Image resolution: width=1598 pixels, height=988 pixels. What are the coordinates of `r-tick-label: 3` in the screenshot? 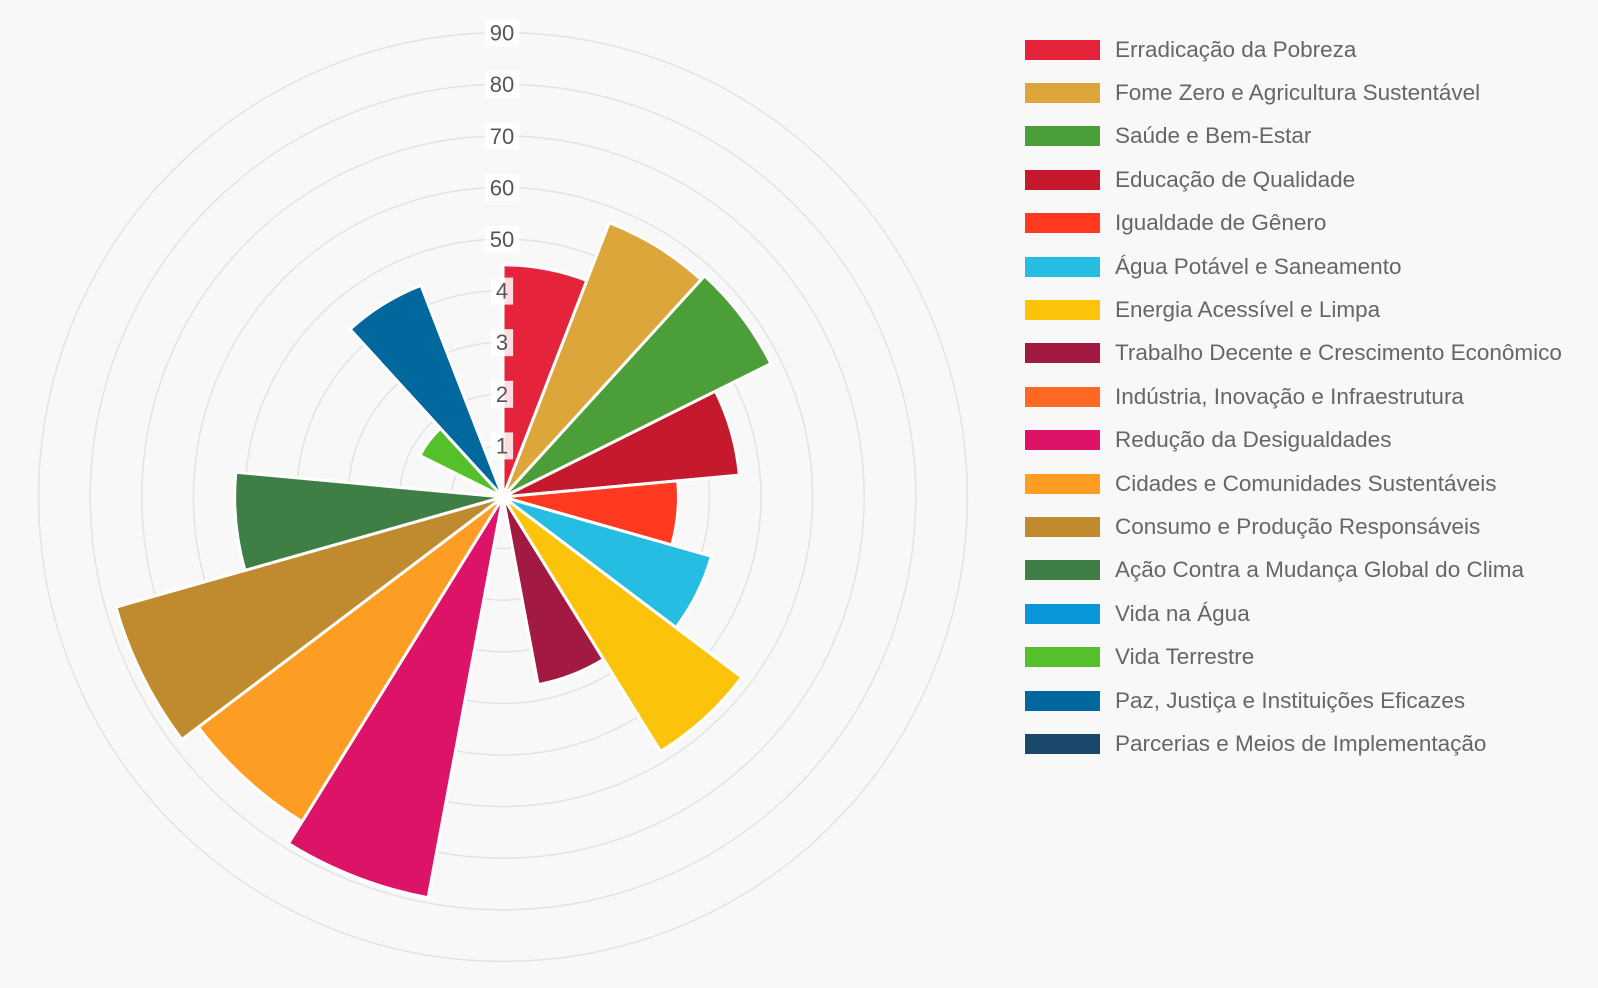 It's located at (502, 342).